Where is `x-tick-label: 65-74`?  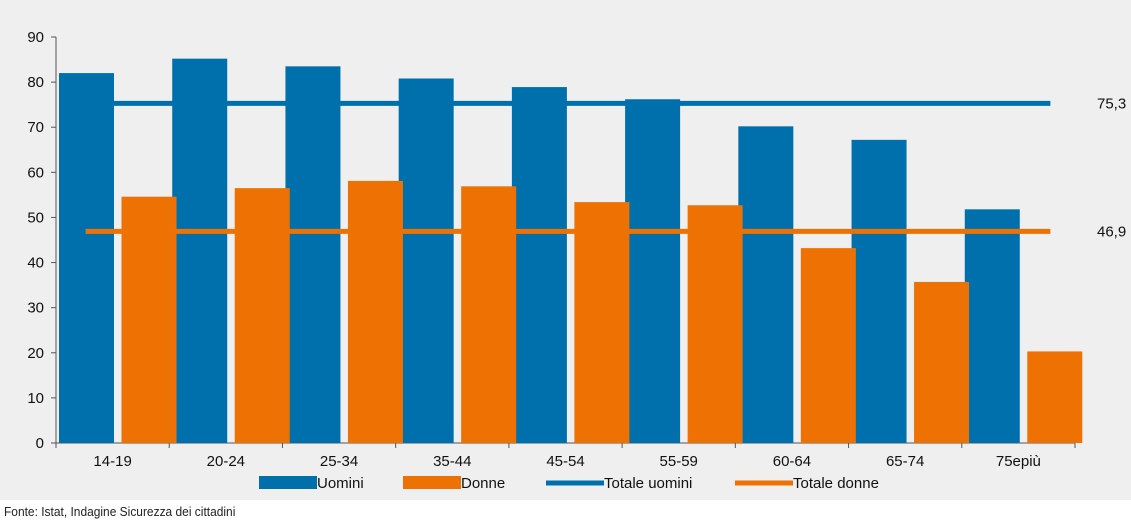 x-tick-label: 65-74 is located at coordinates (905, 461).